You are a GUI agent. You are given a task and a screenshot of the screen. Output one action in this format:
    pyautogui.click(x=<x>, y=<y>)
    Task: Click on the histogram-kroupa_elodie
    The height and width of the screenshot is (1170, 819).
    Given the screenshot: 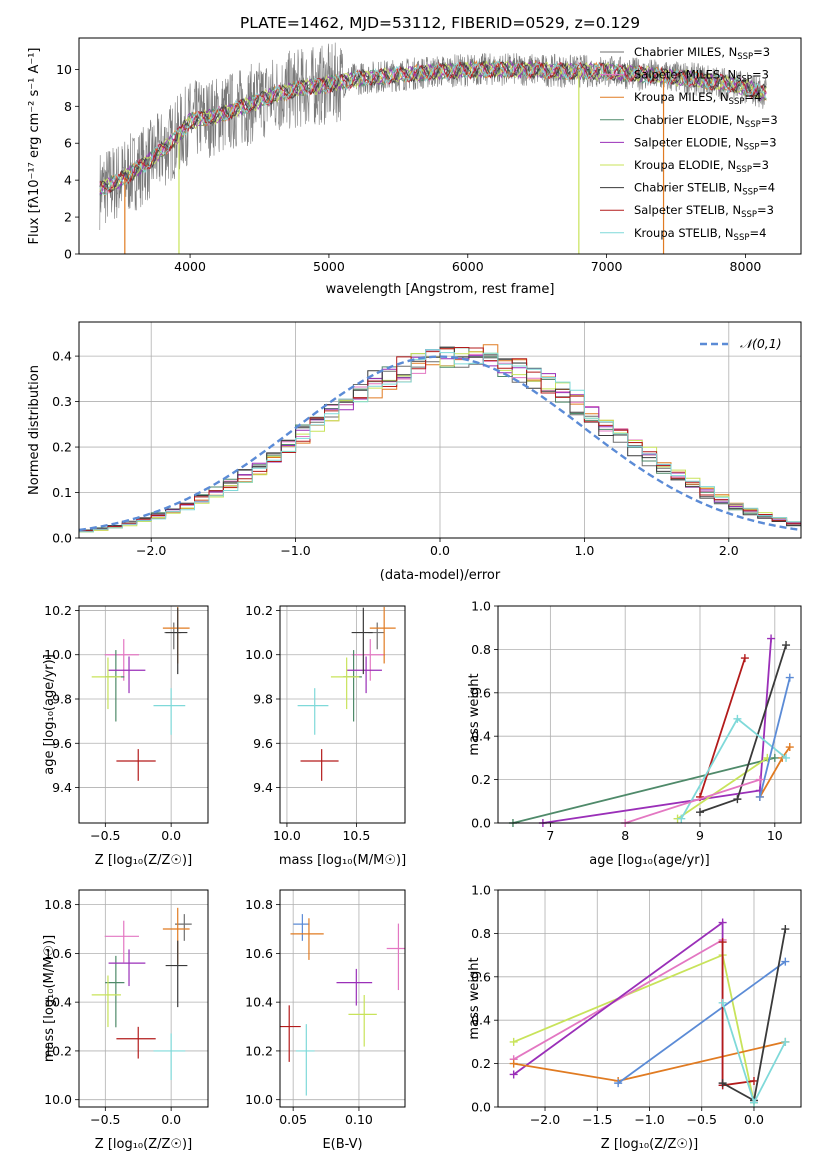 What is the action you would take?
    pyautogui.click(x=440, y=442)
    